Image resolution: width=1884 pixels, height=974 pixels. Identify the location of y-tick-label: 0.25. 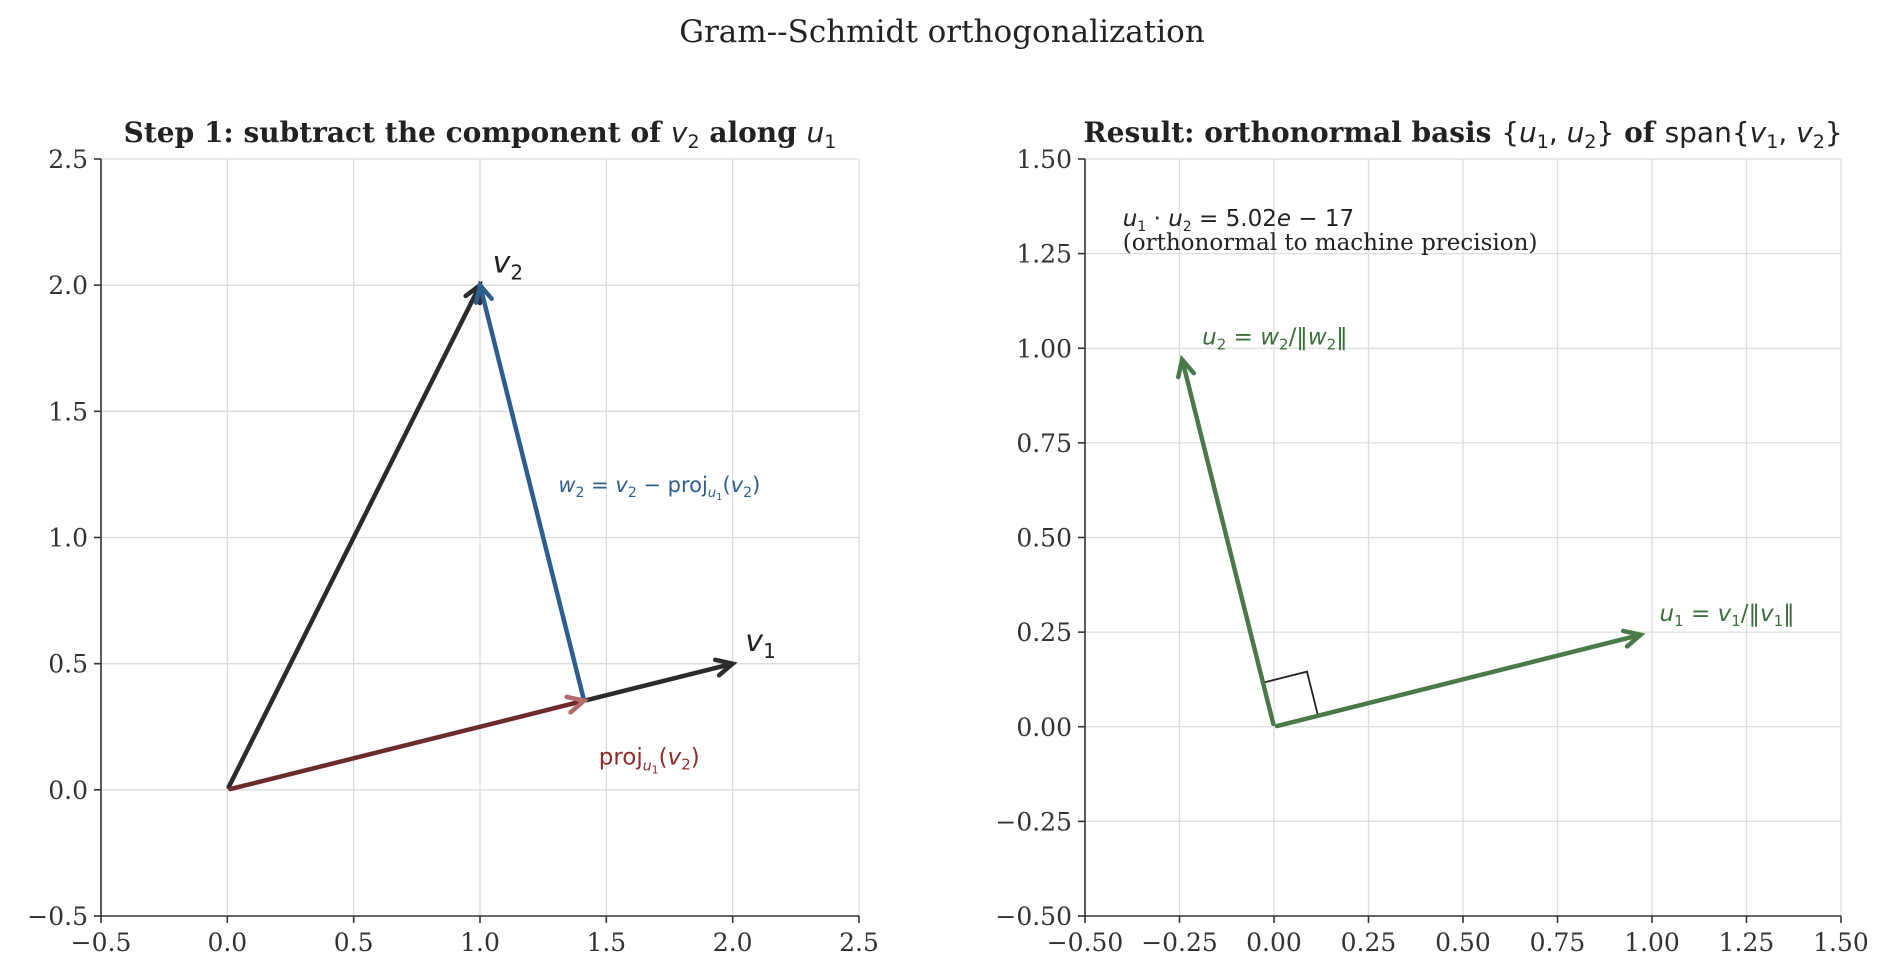
(1044, 632).